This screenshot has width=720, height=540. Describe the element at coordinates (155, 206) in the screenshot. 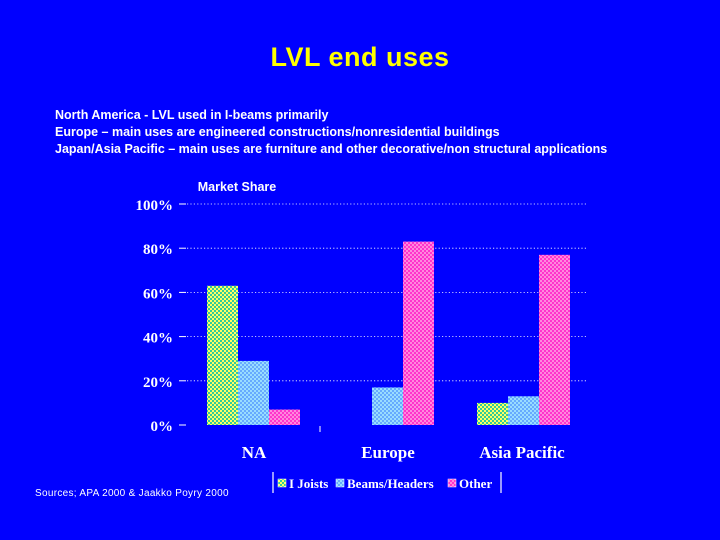

I see `y-tick-label: 100%` at that location.